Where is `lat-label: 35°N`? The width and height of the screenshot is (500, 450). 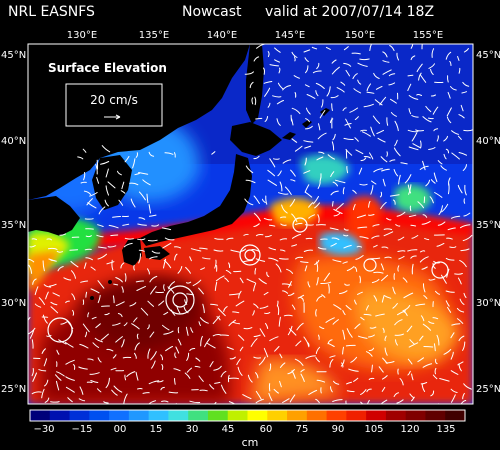
lat-label: 35°N is located at coordinates (488, 225).